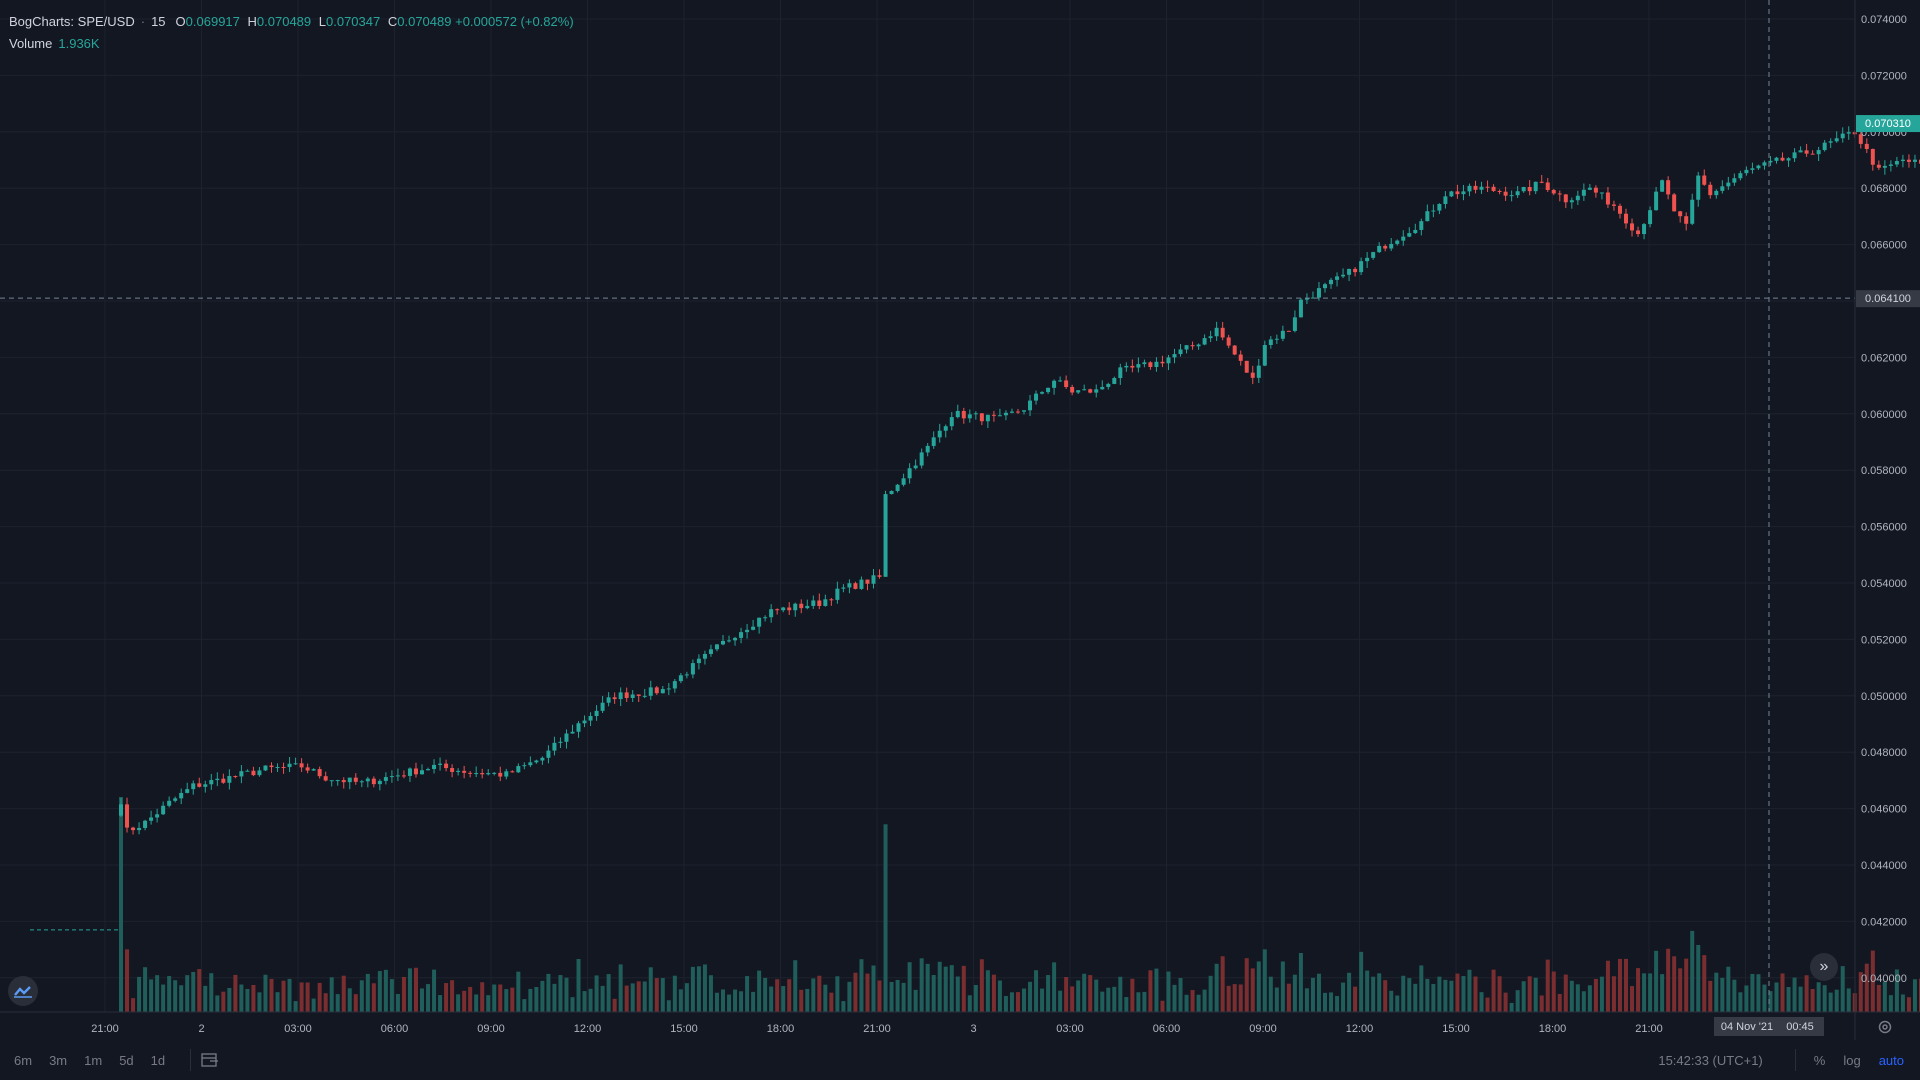  Describe the element at coordinates (1819, 1060) in the screenshot. I see `percent-scale-toggle: %` at that location.